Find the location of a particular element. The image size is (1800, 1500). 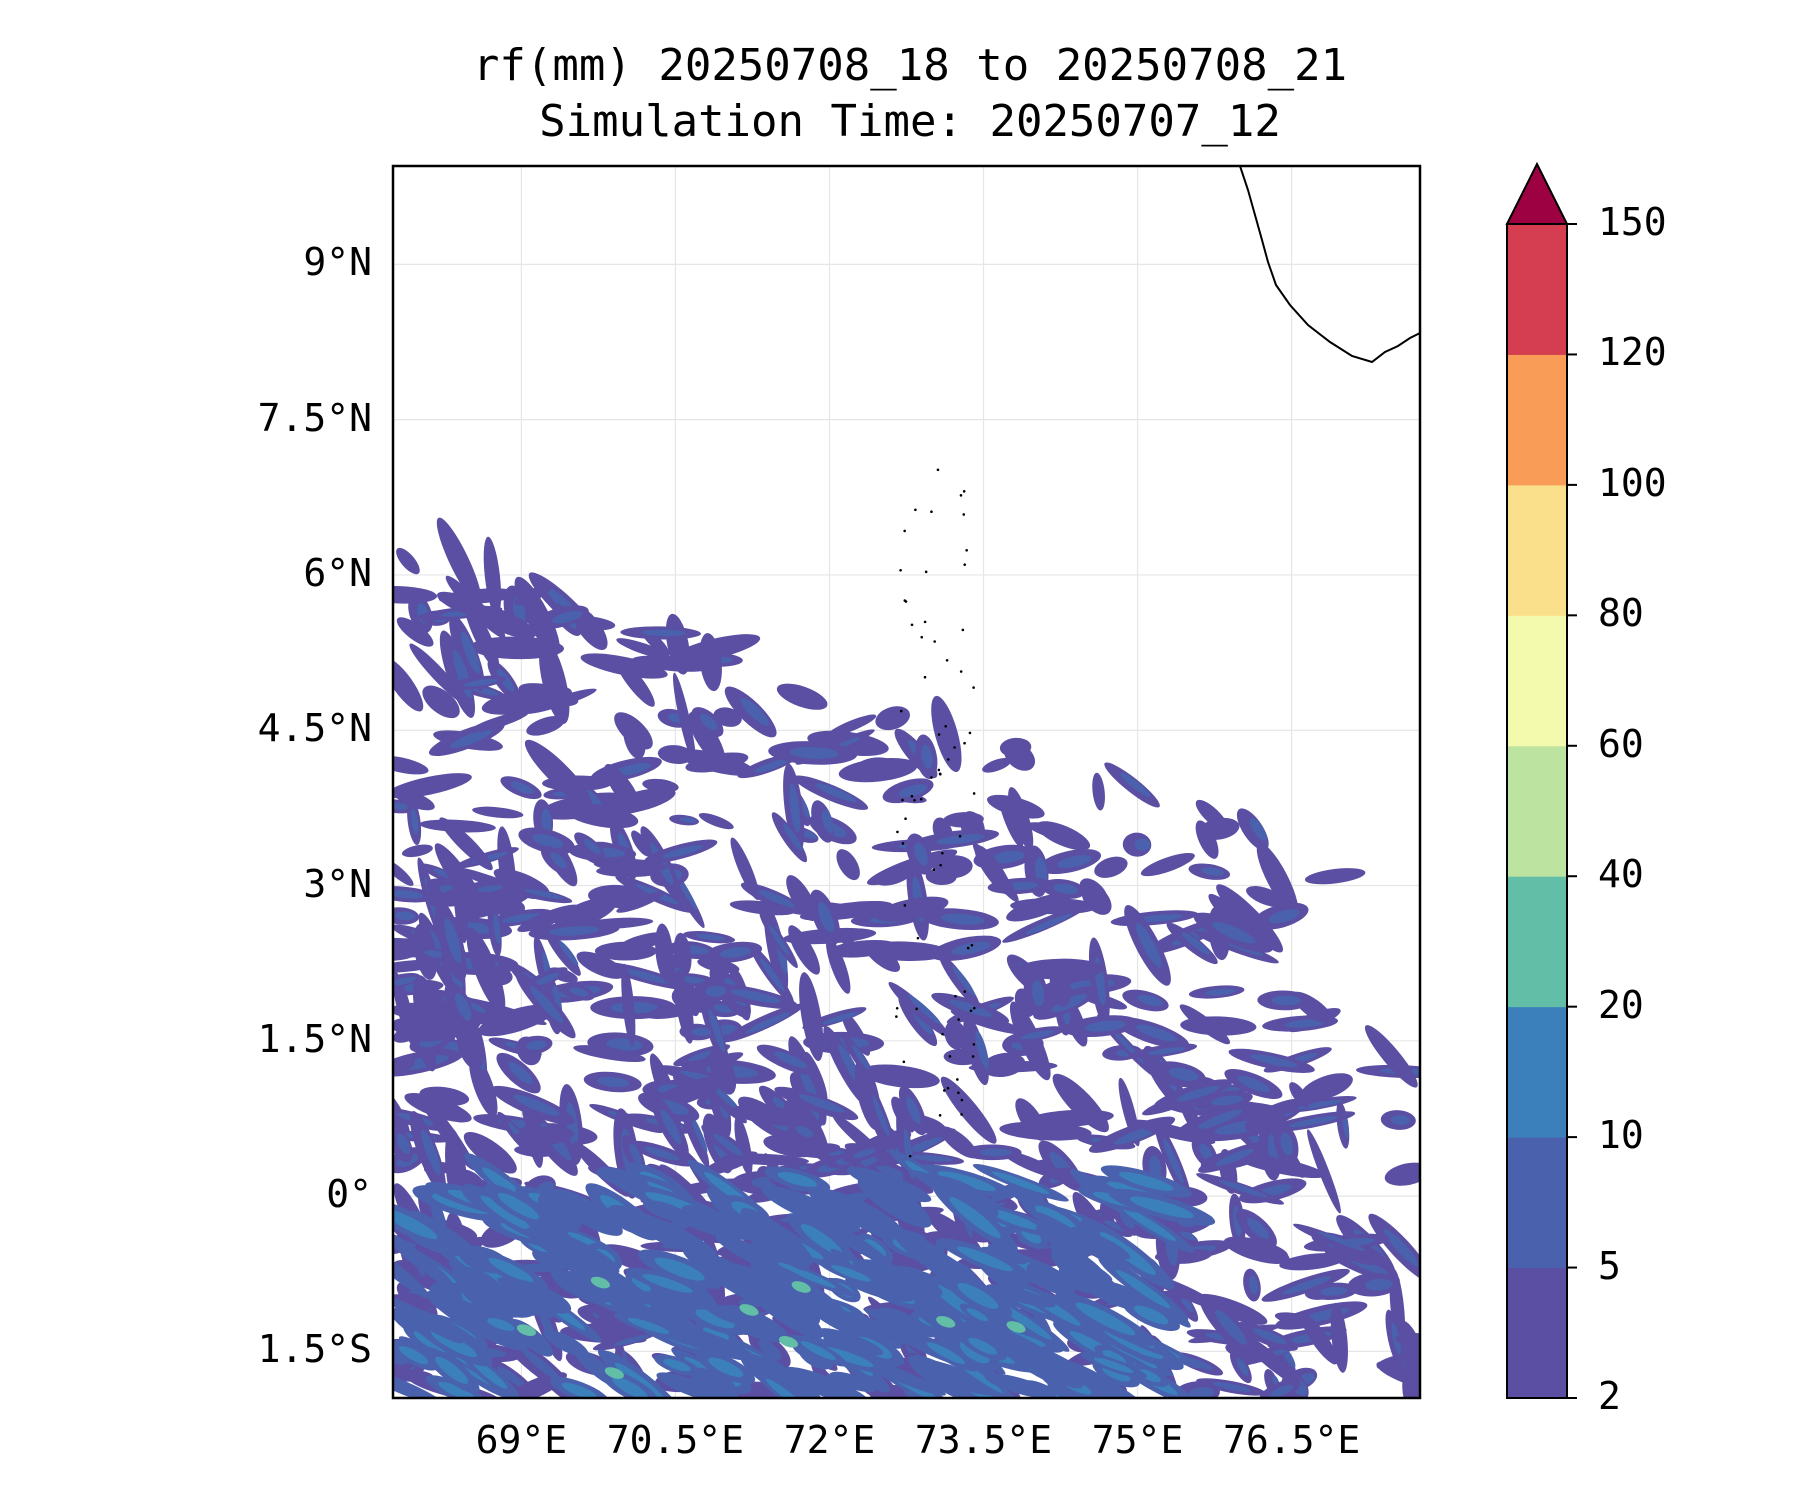

colorbar-tick-label: 20 is located at coordinates (1621, 1004).